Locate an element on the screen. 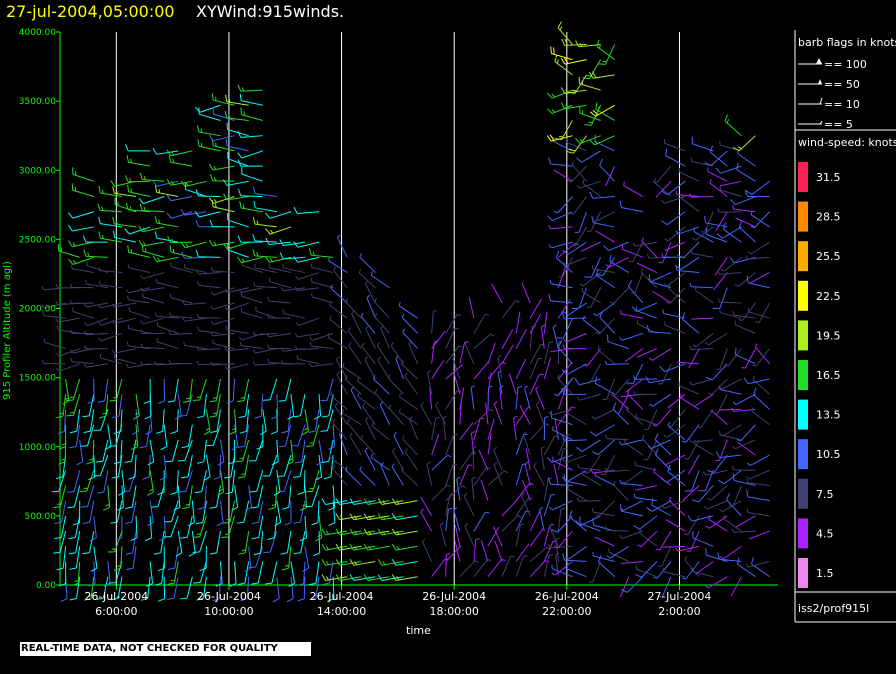 The height and width of the screenshot is (674, 896). speed-swatch is located at coordinates (803, 414).